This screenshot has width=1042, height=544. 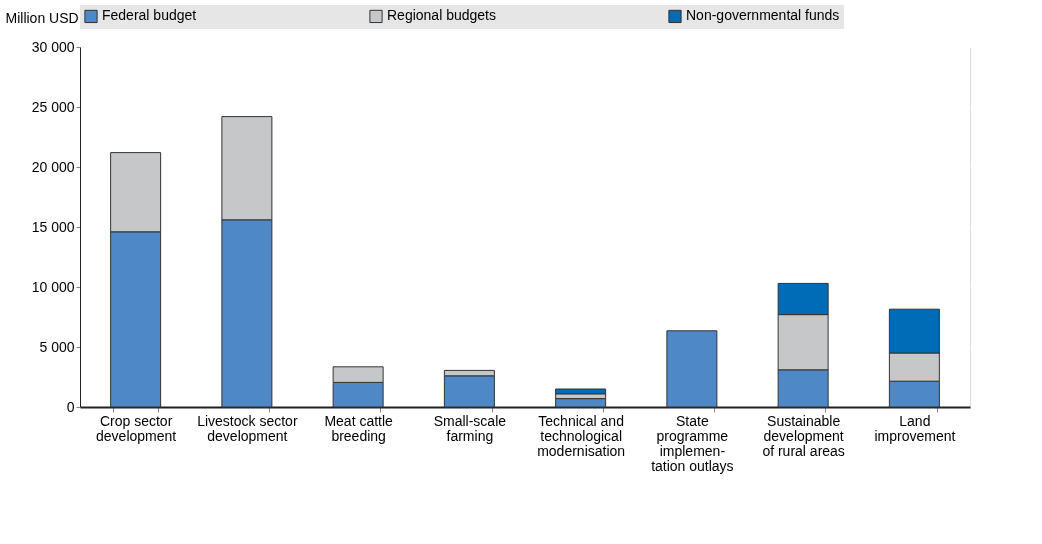 What do you see at coordinates (581, 435) in the screenshot?
I see `x-tick-label: Technical and technological modernisation` at bounding box center [581, 435].